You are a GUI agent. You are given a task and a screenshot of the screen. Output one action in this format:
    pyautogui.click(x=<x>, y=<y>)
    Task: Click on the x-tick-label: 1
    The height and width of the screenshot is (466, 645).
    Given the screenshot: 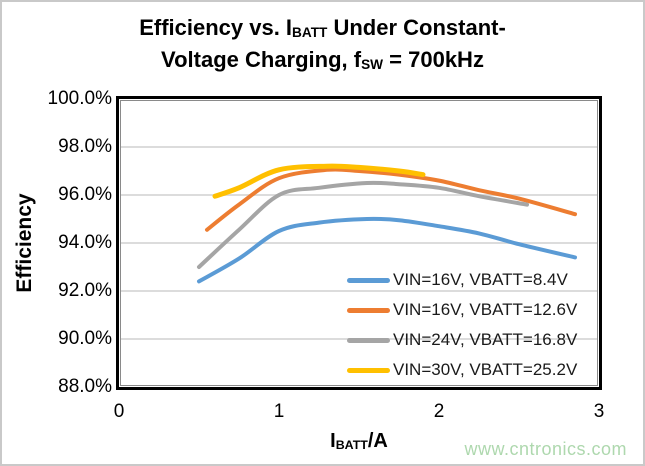 What is the action you would take?
    pyautogui.click(x=279, y=411)
    